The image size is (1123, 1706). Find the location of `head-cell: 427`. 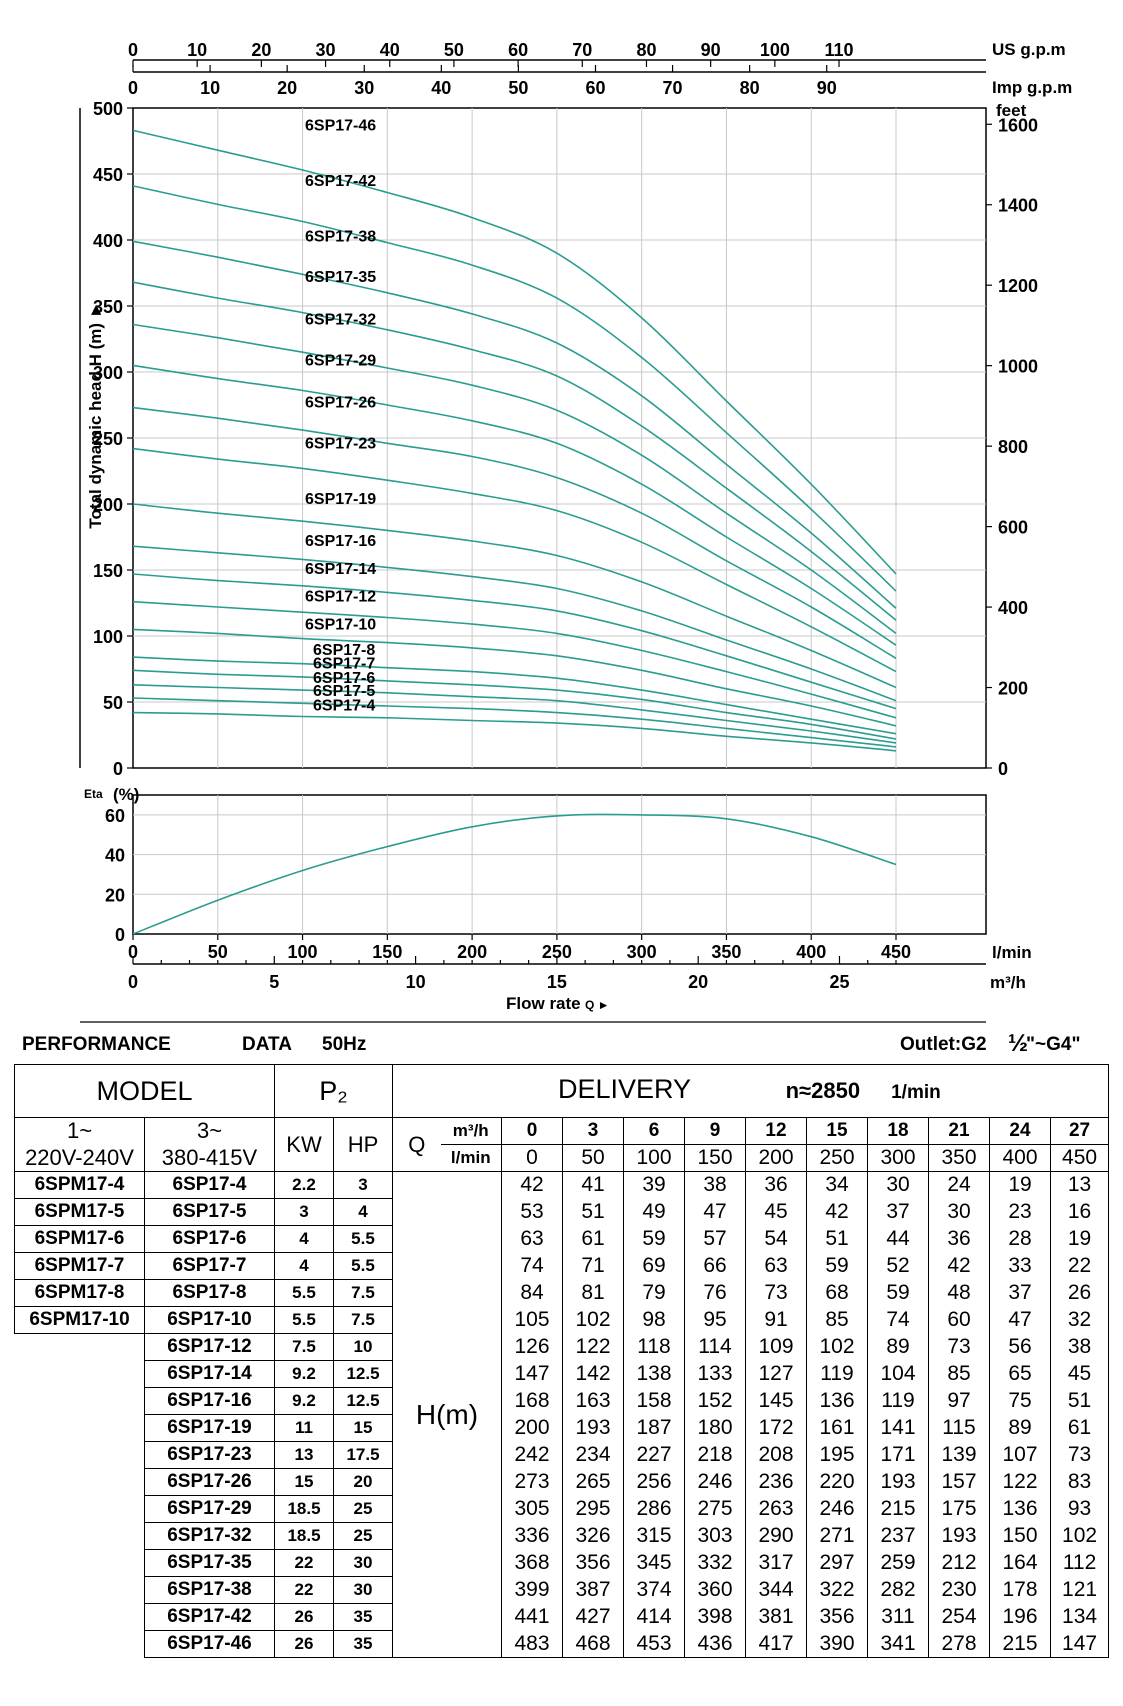

head-cell: 427 is located at coordinates (593, 1617).